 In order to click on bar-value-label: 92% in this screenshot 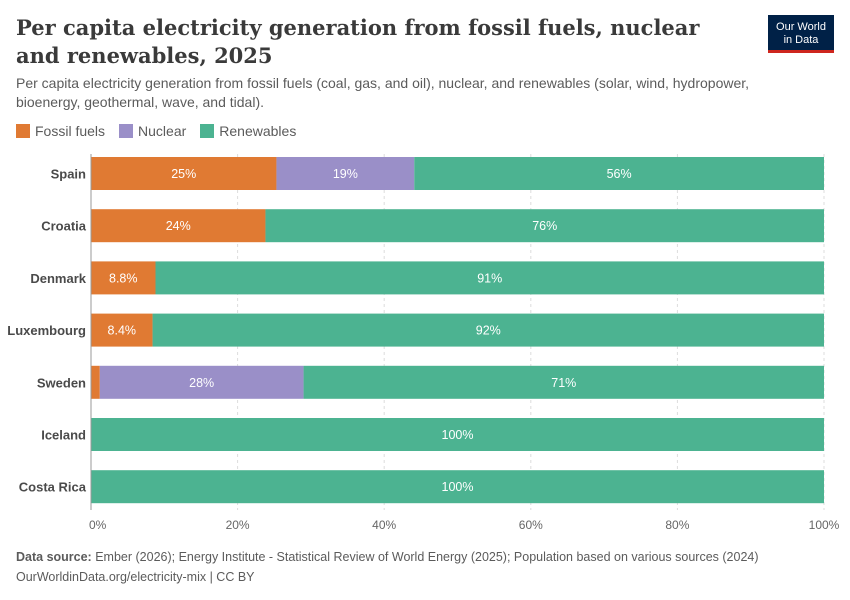, I will do `click(488, 331)`.